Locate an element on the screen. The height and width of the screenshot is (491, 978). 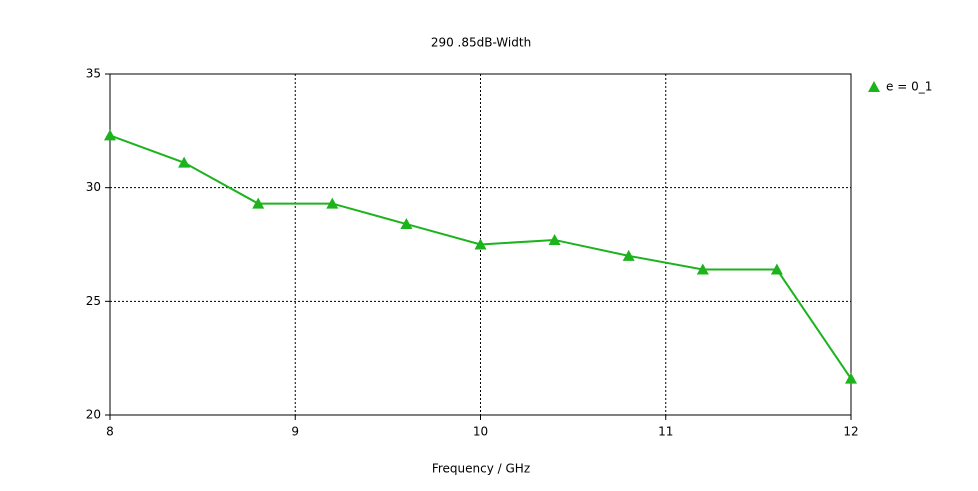
y-tick-label: 25 is located at coordinates (93, 301).